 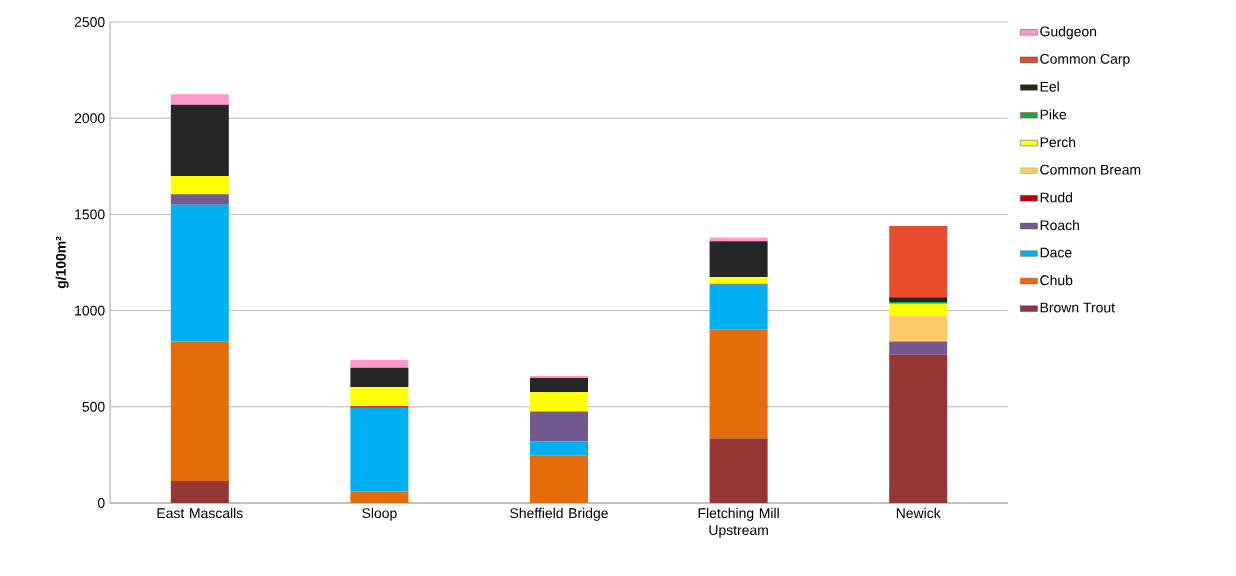 What do you see at coordinates (1056, 280) in the screenshot?
I see `legend-label: Chub` at bounding box center [1056, 280].